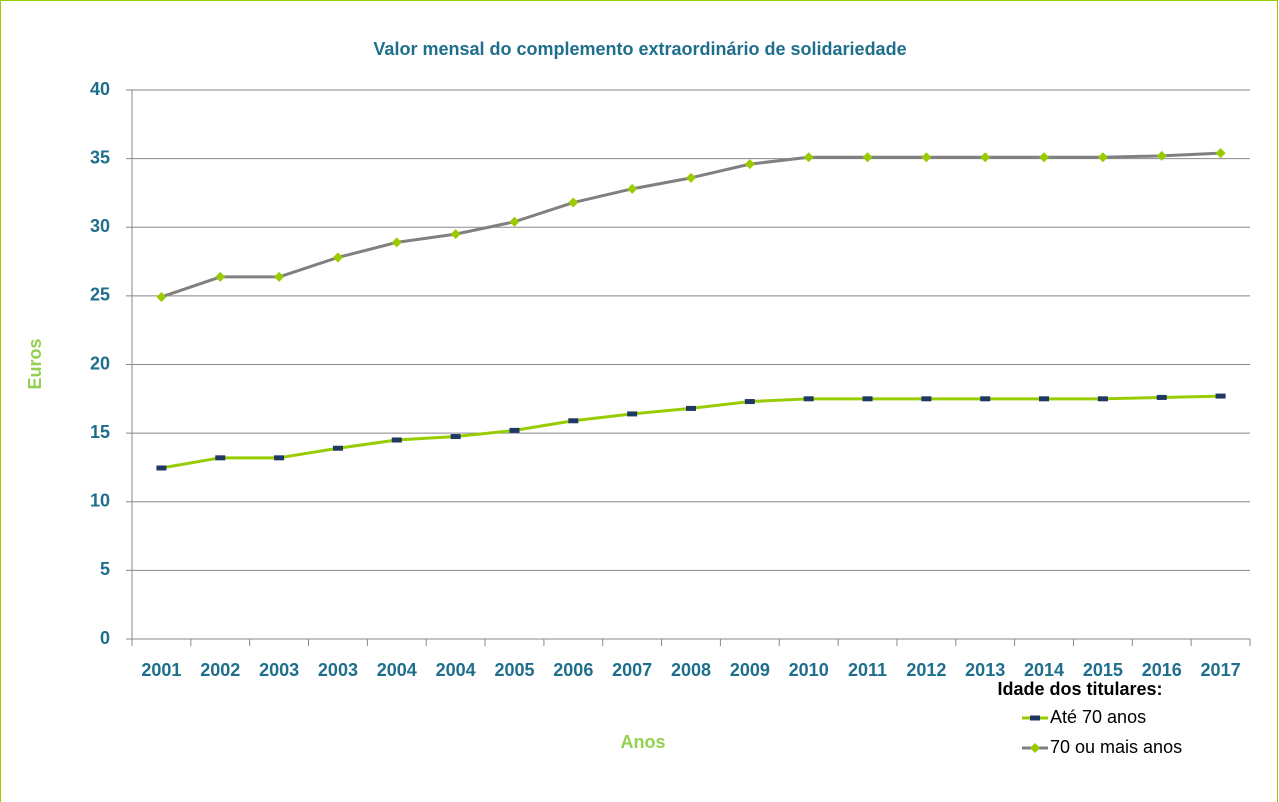  Describe the element at coordinates (867, 670) in the screenshot. I see `x-tick-label: 2011` at that location.